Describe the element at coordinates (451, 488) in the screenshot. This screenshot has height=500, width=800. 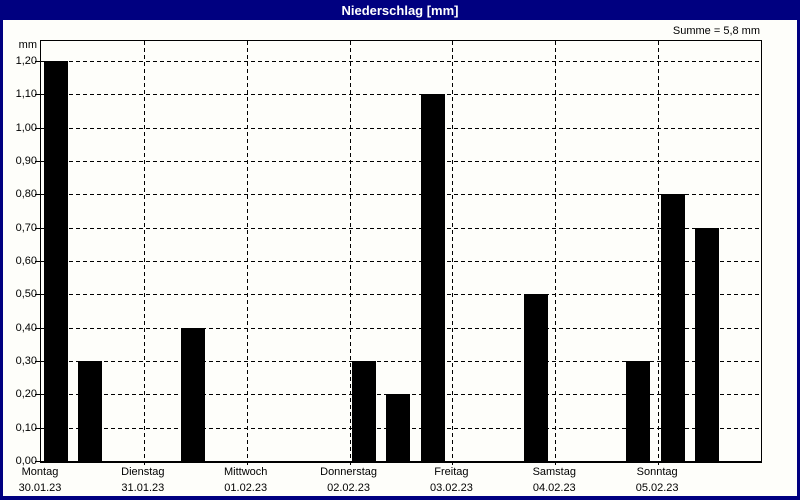
I see `date-label: 03.02.23` at that location.